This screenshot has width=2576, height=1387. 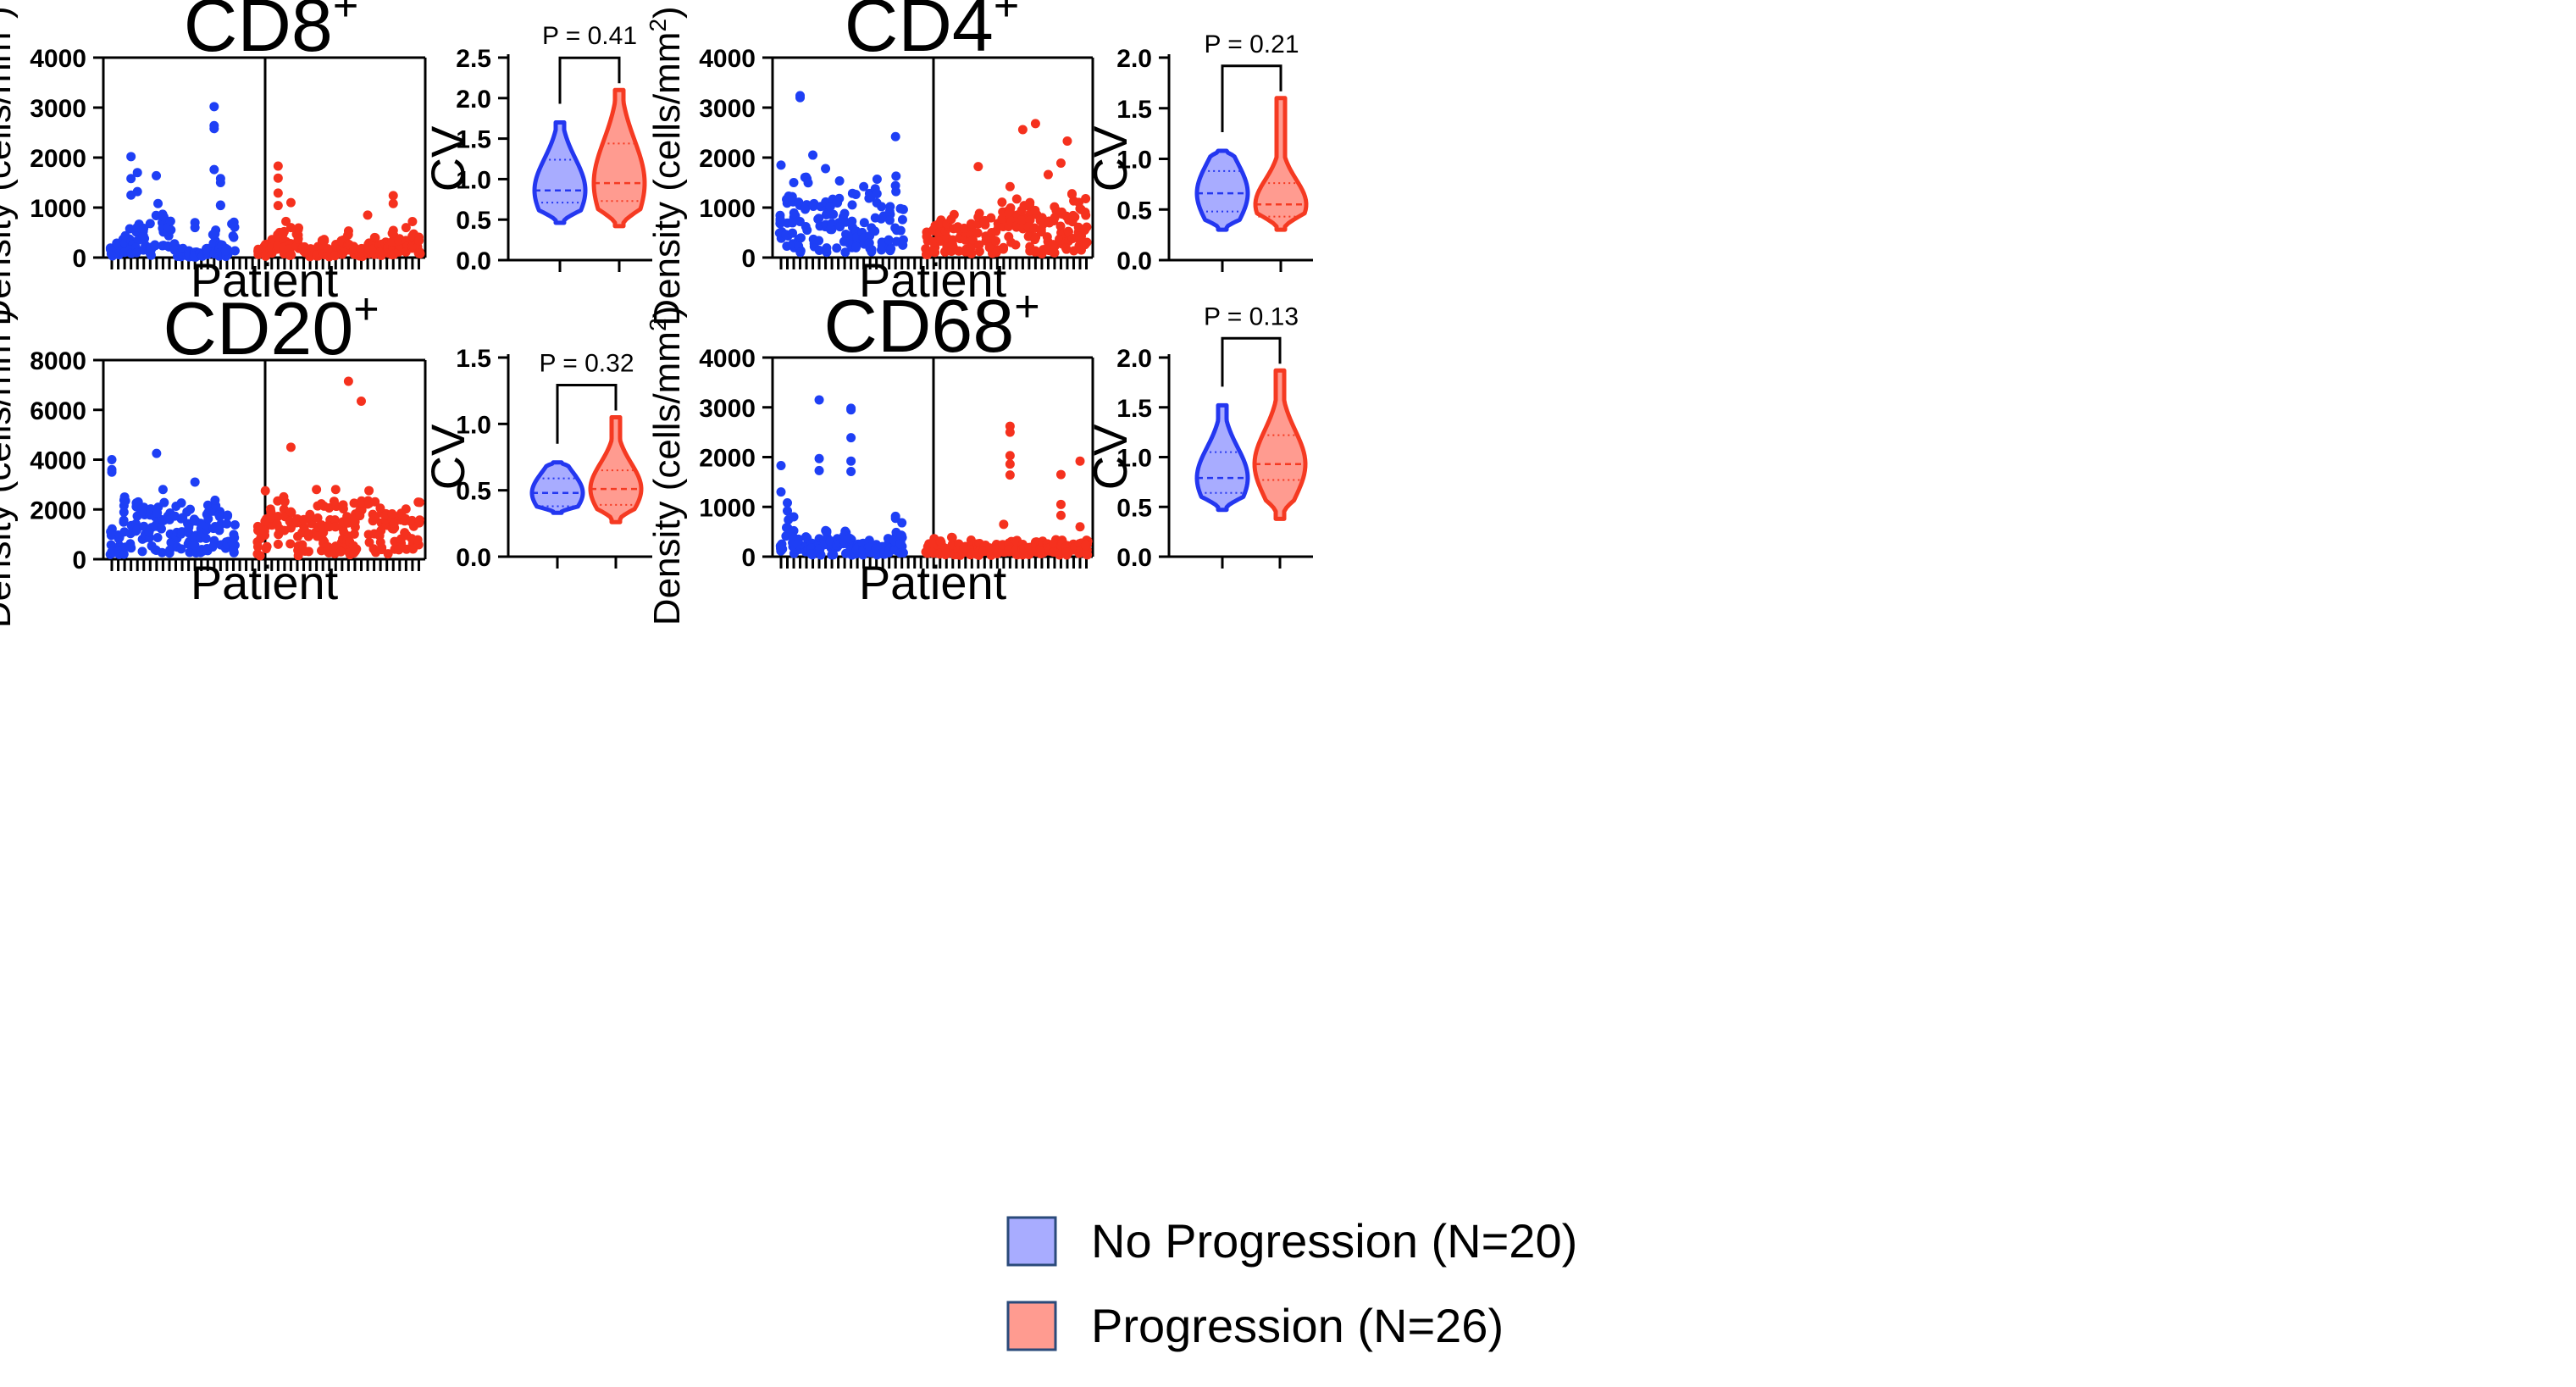 I want to click on progression-violin, so click(x=619, y=158).